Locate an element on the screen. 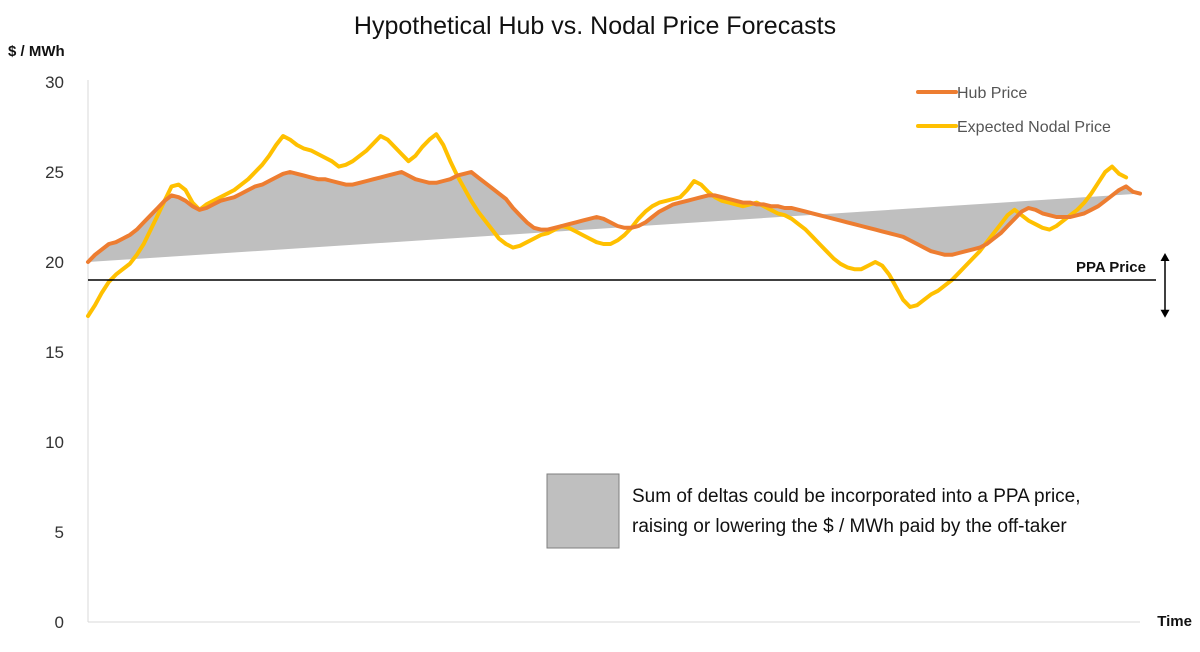  annotation-swatch is located at coordinates (583, 511).